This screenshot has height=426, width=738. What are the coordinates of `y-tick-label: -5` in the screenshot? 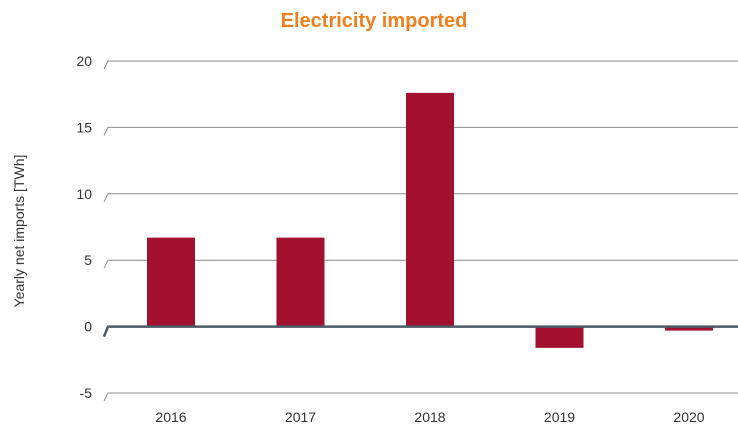 It's located at (86, 393).